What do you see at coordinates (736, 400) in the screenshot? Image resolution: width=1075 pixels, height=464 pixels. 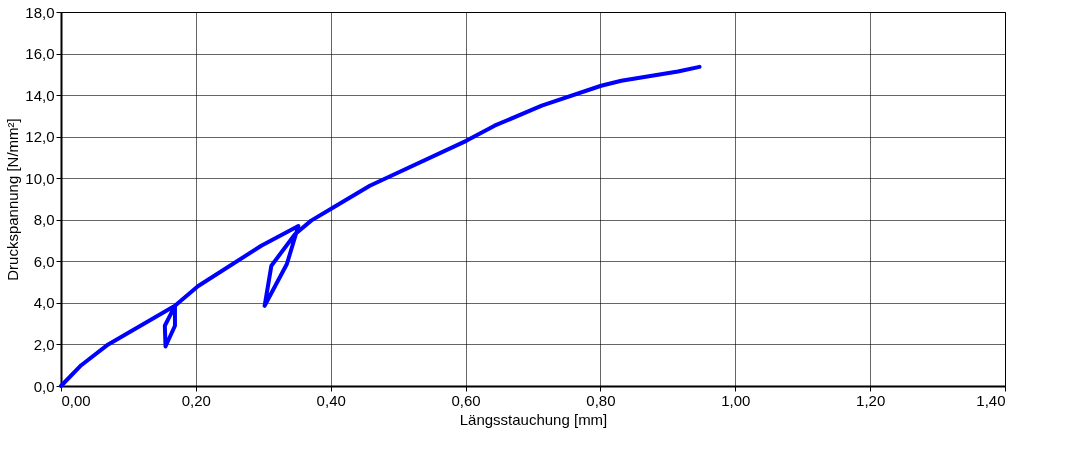 I see `x-tick-label: 1,00` at bounding box center [736, 400].